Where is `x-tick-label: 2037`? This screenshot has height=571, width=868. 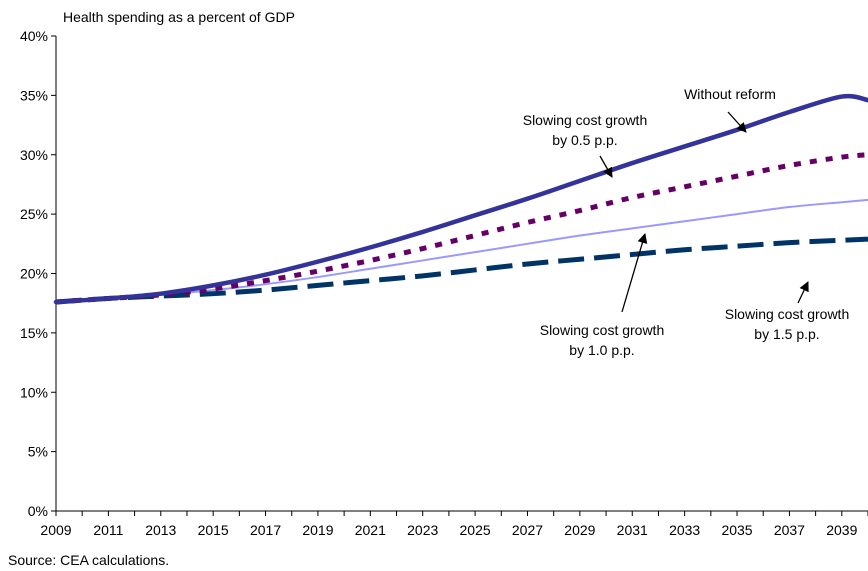 x-tick-label: 2037 is located at coordinates (789, 530).